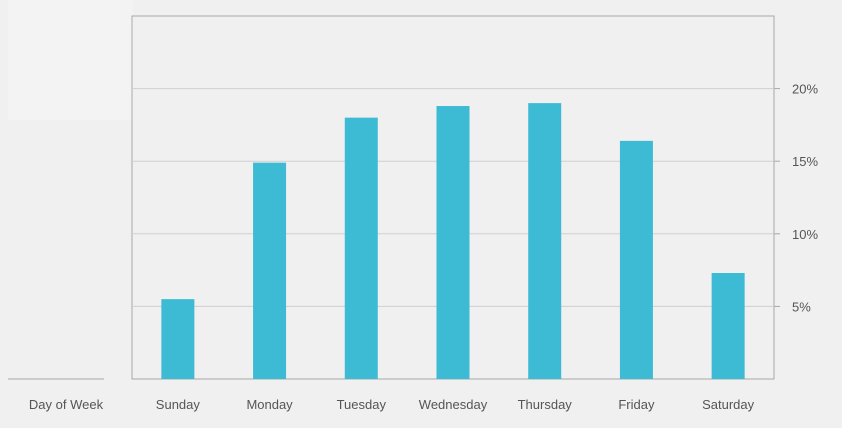 The image size is (842, 428). Describe the element at coordinates (728, 326) in the screenshot. I see `bar-saturday` at that location.